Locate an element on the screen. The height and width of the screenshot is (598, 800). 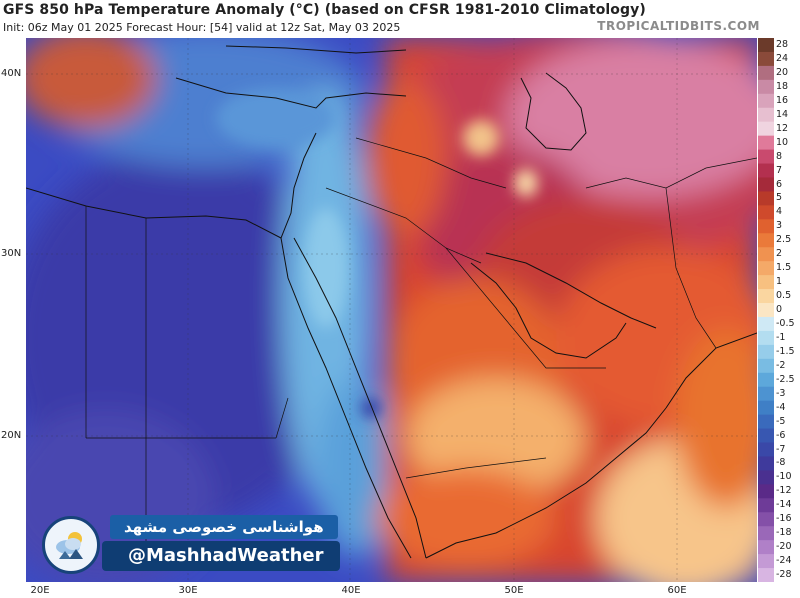
weather-logo-icon is located at coordinates (71, 545).